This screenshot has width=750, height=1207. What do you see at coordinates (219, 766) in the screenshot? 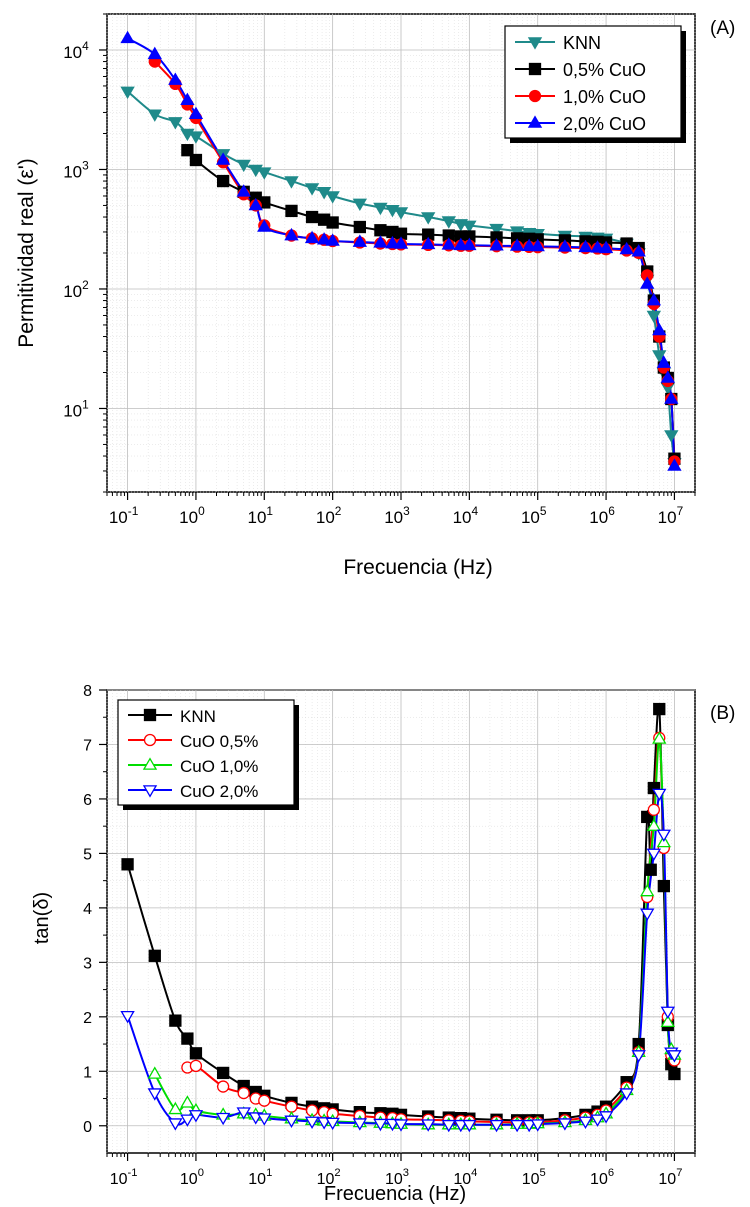
I see `b-legend-label-cuo-1-0: CuO 1,0%` at bounding box center [219, 766].